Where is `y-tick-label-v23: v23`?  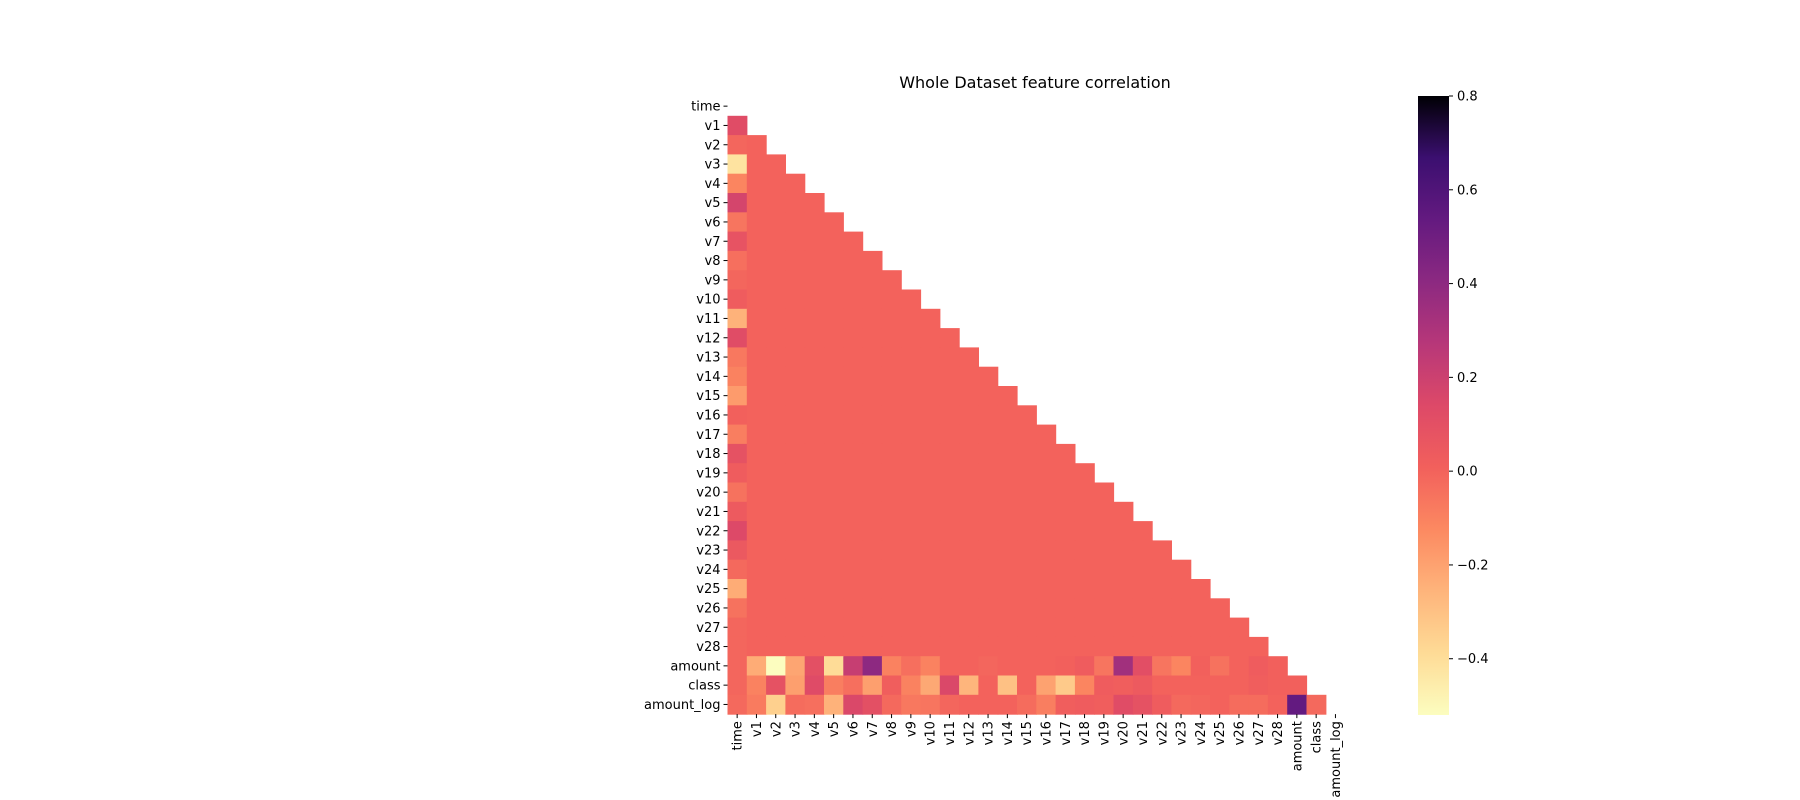 y-tick-label-v23: v23 is located at coordinates (708, 551).